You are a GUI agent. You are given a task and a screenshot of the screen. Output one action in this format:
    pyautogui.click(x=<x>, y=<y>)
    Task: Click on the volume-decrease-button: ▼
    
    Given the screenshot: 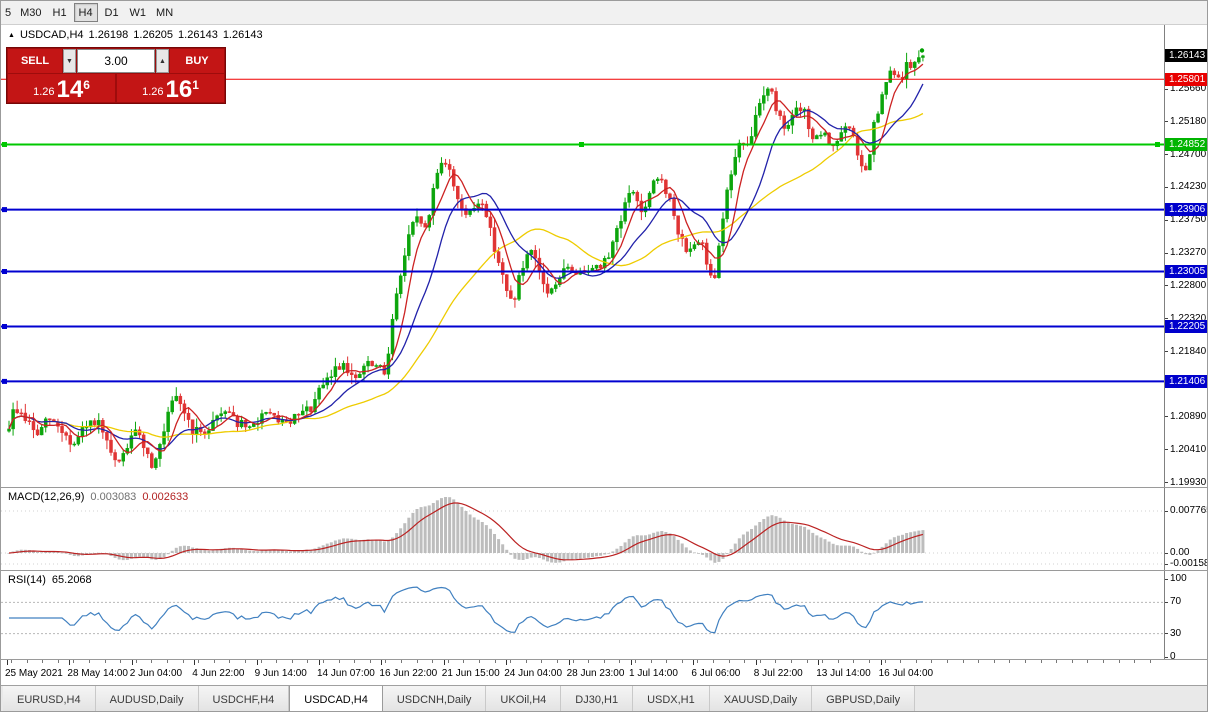 What is the action you would take?
    pyautogui.click(x=69, y=61)
    